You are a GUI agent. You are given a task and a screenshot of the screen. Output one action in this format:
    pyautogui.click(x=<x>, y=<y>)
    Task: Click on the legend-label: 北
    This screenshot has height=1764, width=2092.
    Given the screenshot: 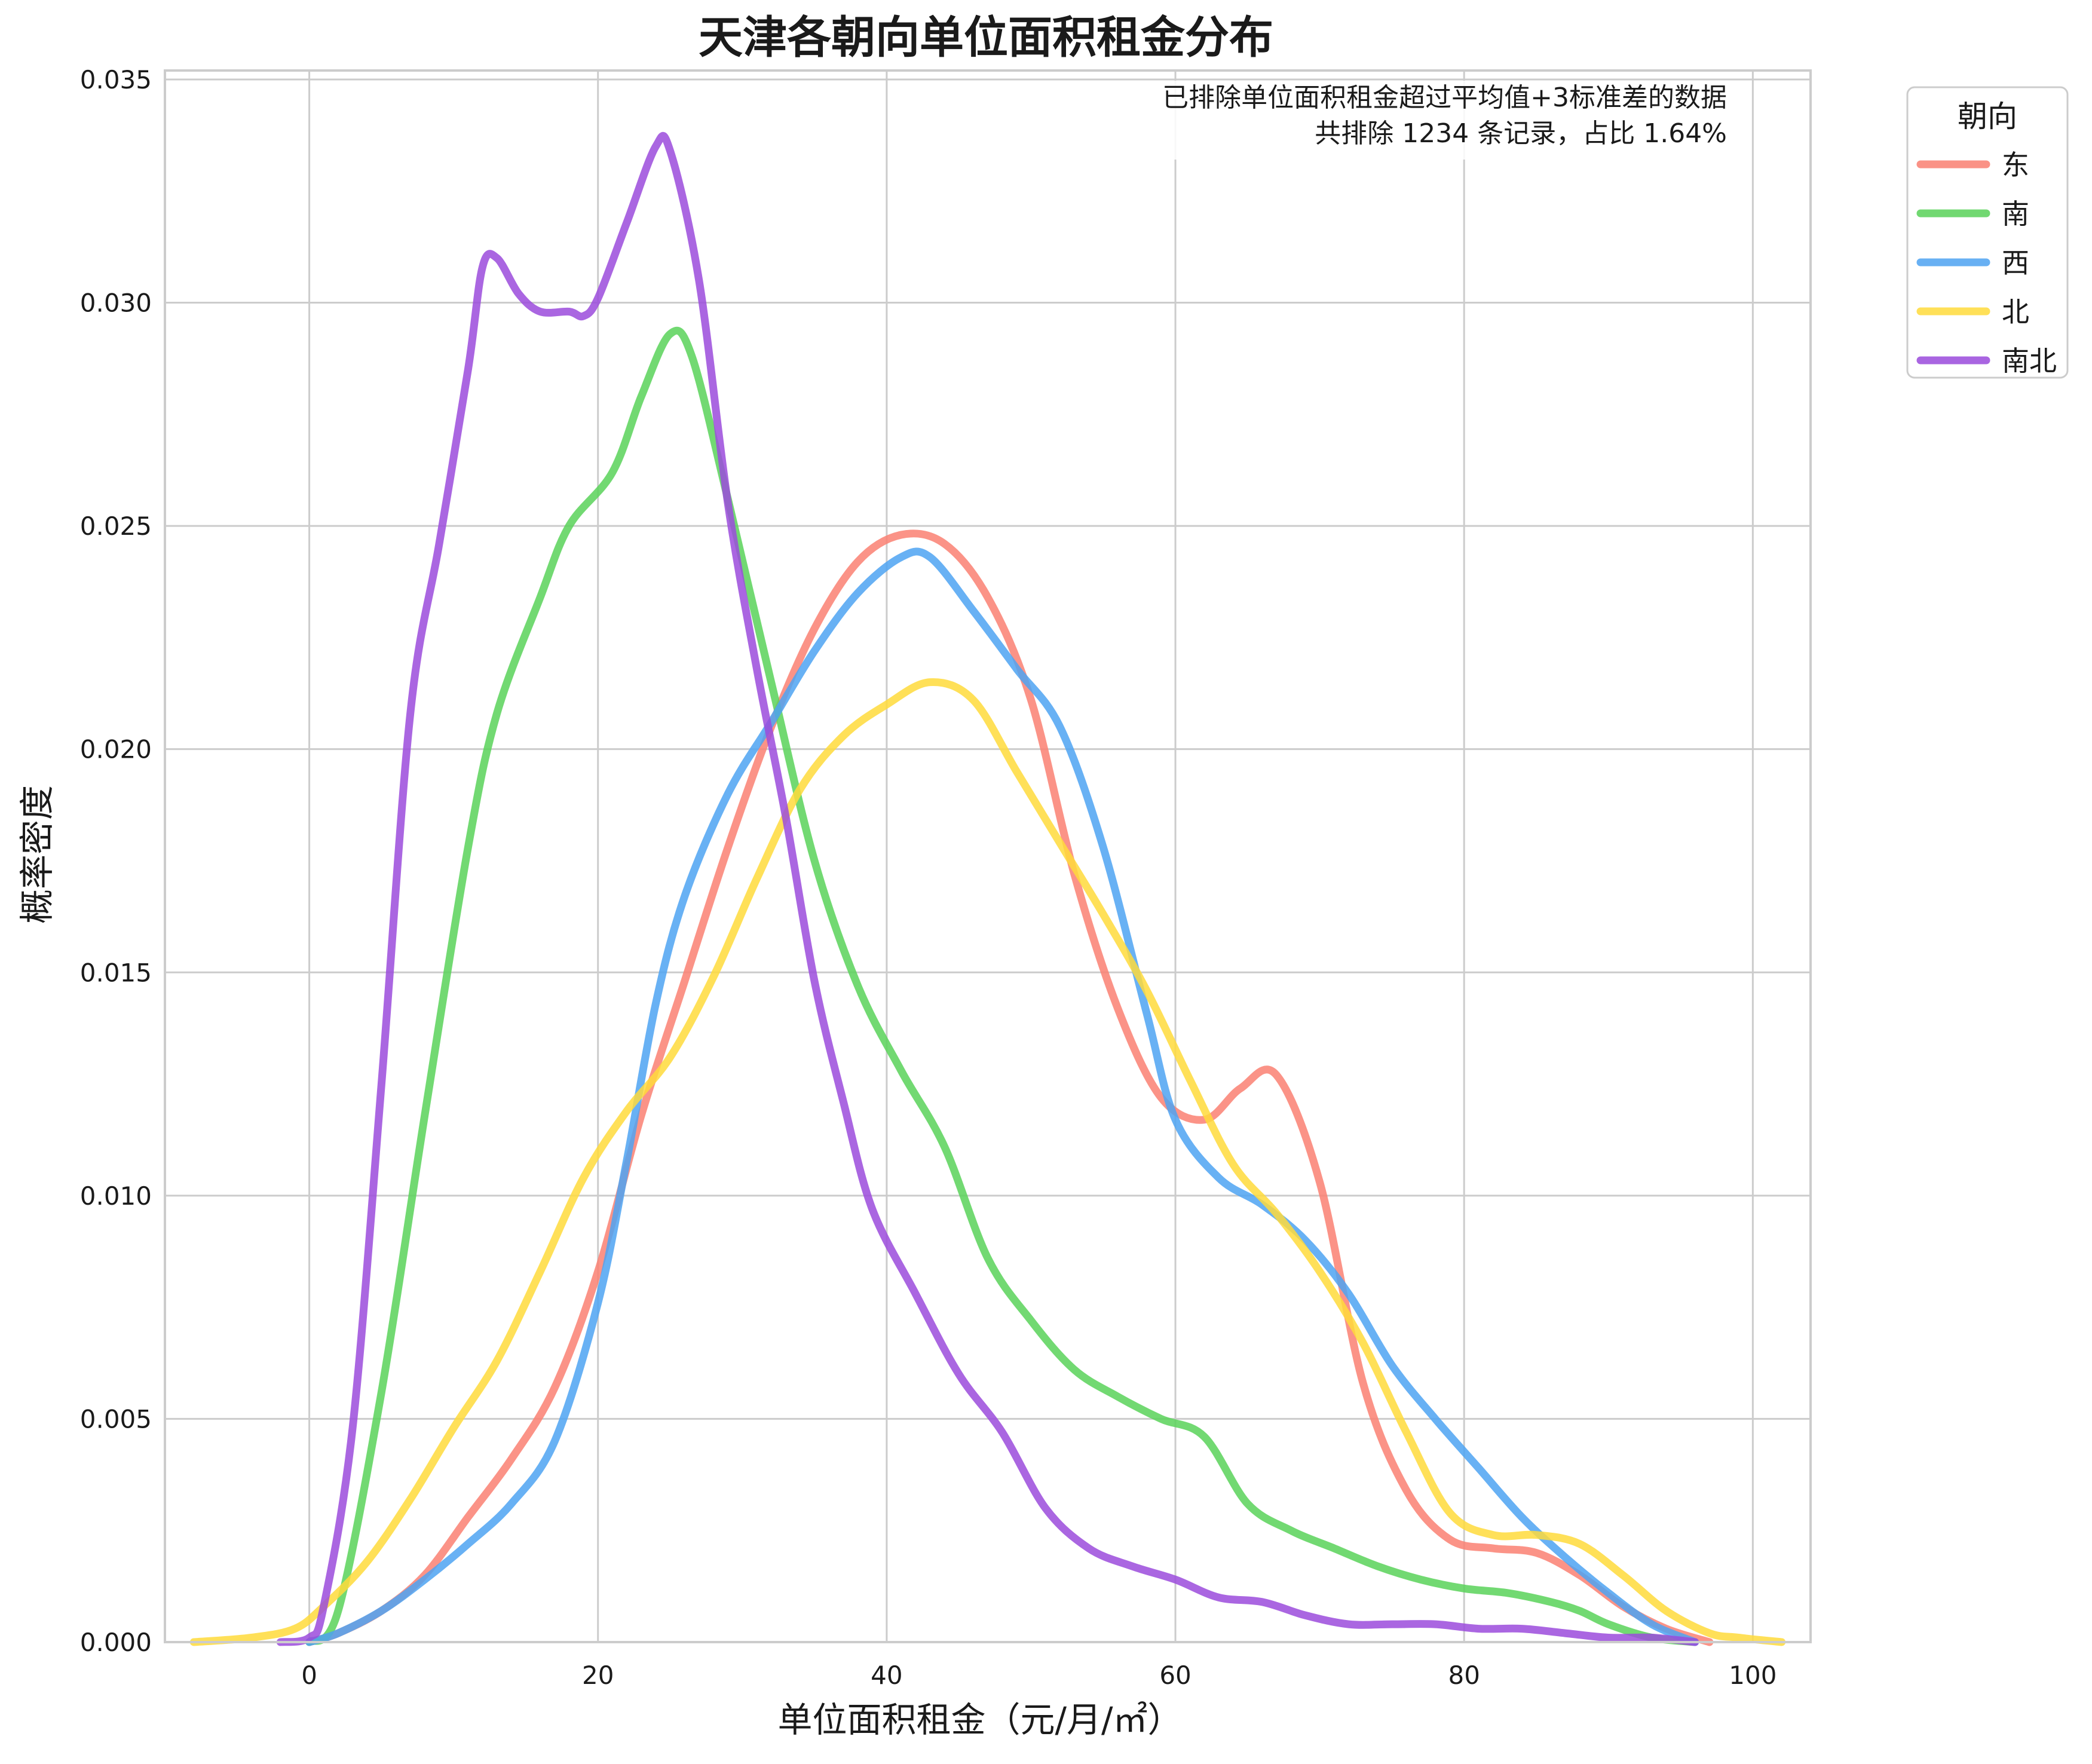 What is the action you would take?
    pyautogui.click(x=2015, y=312)
    